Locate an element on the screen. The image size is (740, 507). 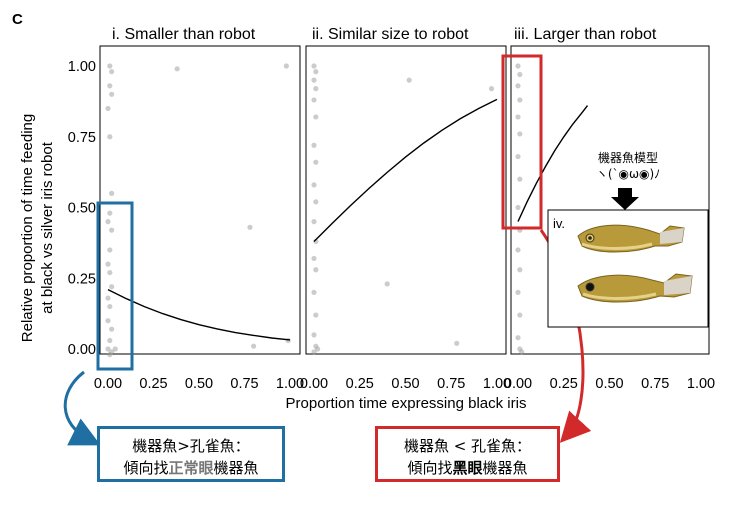
right-annotation-line1: 機器魚 < 孔雀魚： is located at coordinates (467, 446).